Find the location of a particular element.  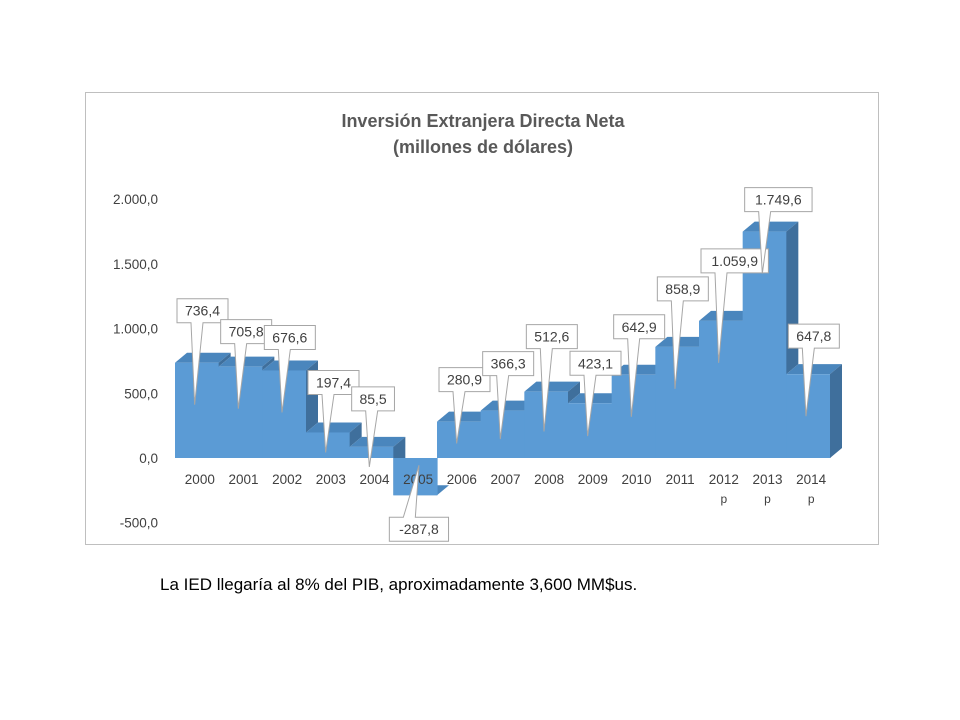

y-tick-label: 2.000,0 is located at coordinates (135, 199).